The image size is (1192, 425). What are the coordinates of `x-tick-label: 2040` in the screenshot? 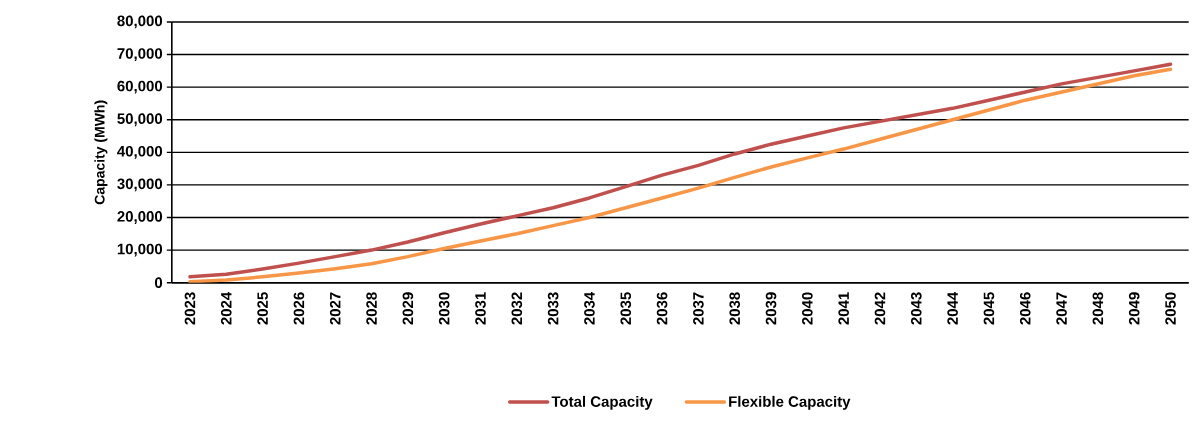 It's located at (807, 308).